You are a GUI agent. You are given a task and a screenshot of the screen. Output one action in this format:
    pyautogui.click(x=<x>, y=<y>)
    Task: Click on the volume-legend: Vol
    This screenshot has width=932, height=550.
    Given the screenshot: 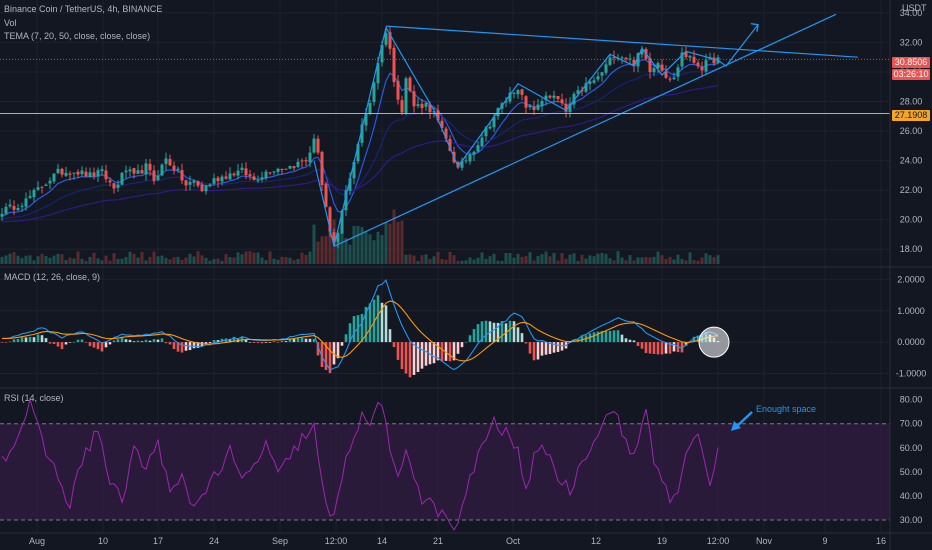 What is the action you would take?
    pyautogui.click(x=10, y=23)
    